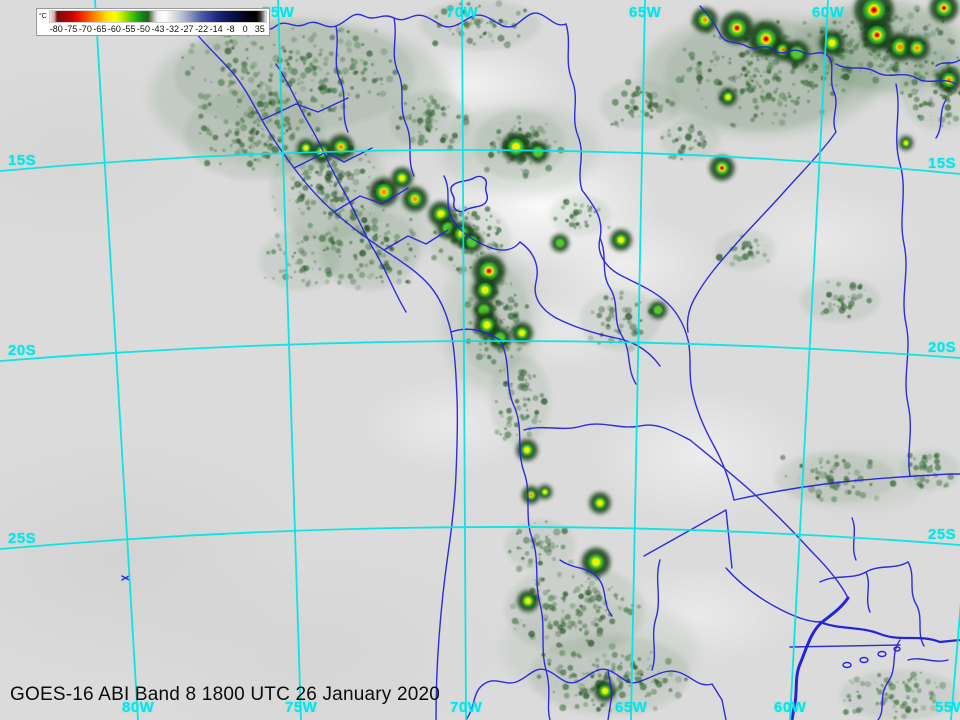 Image resolution: width=960 pixels, height=720 pixels. Describe the element at coordinates (259, 29) in the screenshot. I see `colorbar-tick: 35` at that location.